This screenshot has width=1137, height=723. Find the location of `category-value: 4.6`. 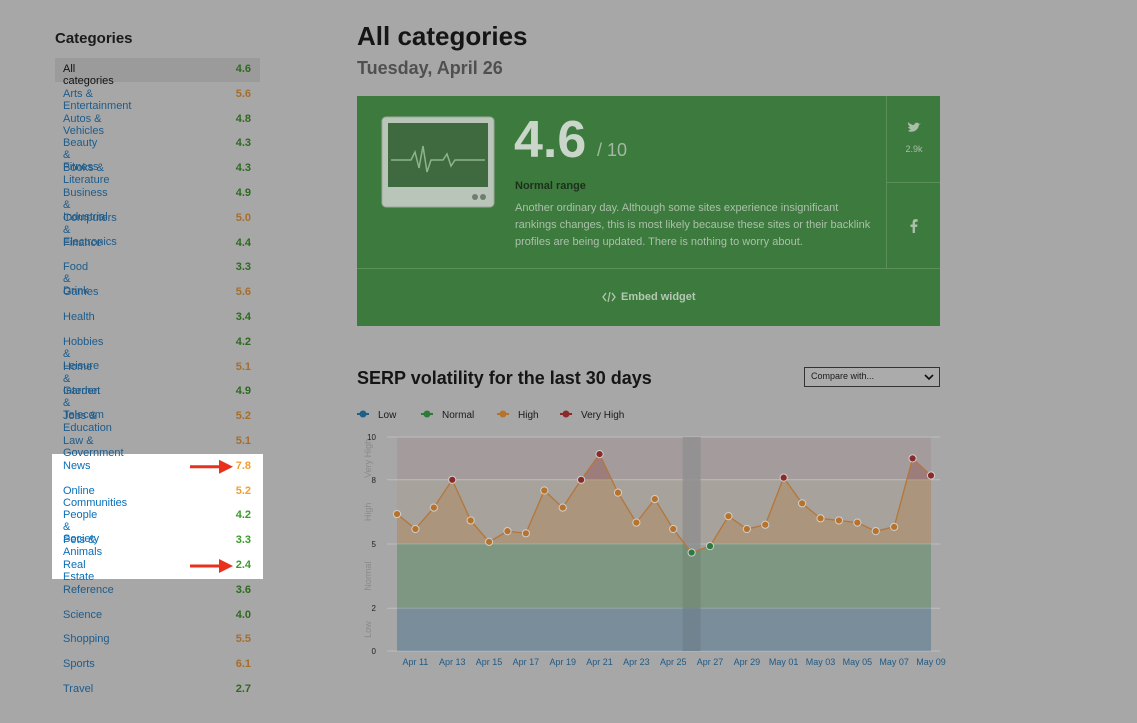

category-value: 4.6 is located at coordinates (243, 69).